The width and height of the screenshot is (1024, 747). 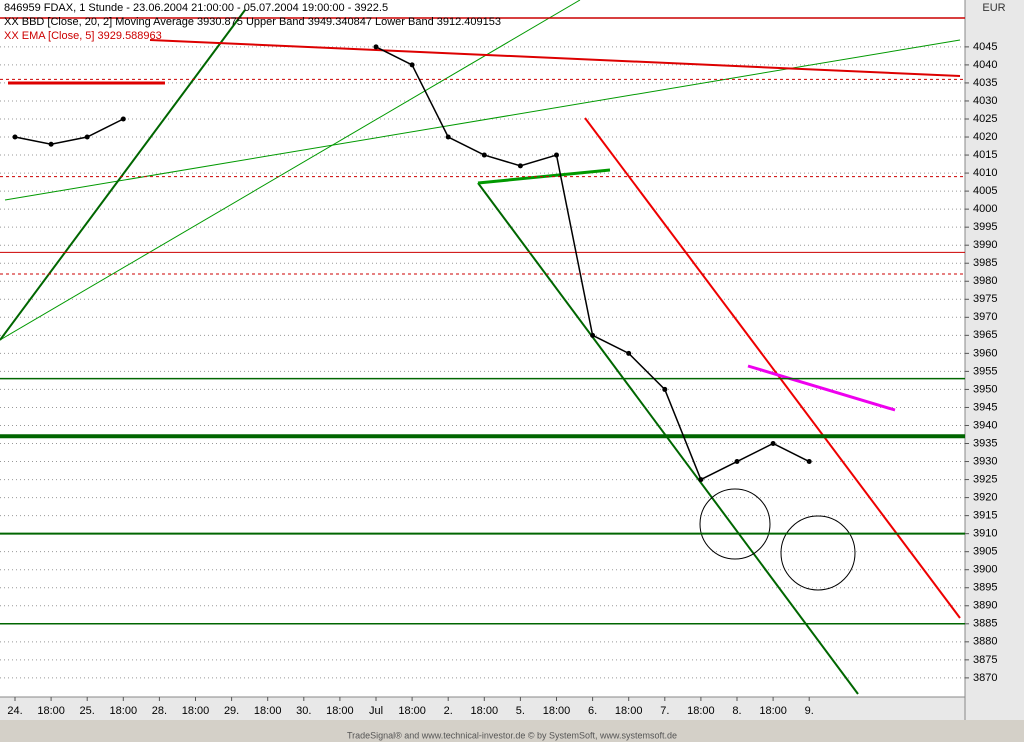 What do you see at coordinates (985, 389) in the screenshot?
I see `y-tick-label: 3950` at bounding box center [985, 389].